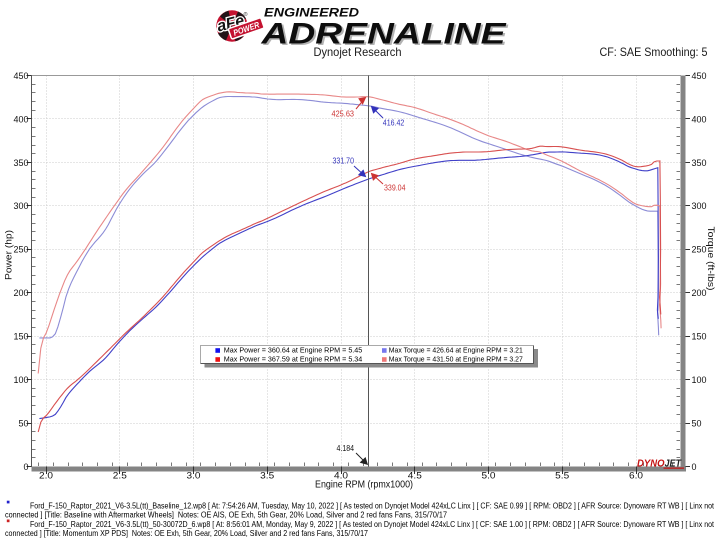  What do you see at coordinates (395, 188) in the screenshot?
I see `svg-text: 339.04` at bounding box center [395, 188].